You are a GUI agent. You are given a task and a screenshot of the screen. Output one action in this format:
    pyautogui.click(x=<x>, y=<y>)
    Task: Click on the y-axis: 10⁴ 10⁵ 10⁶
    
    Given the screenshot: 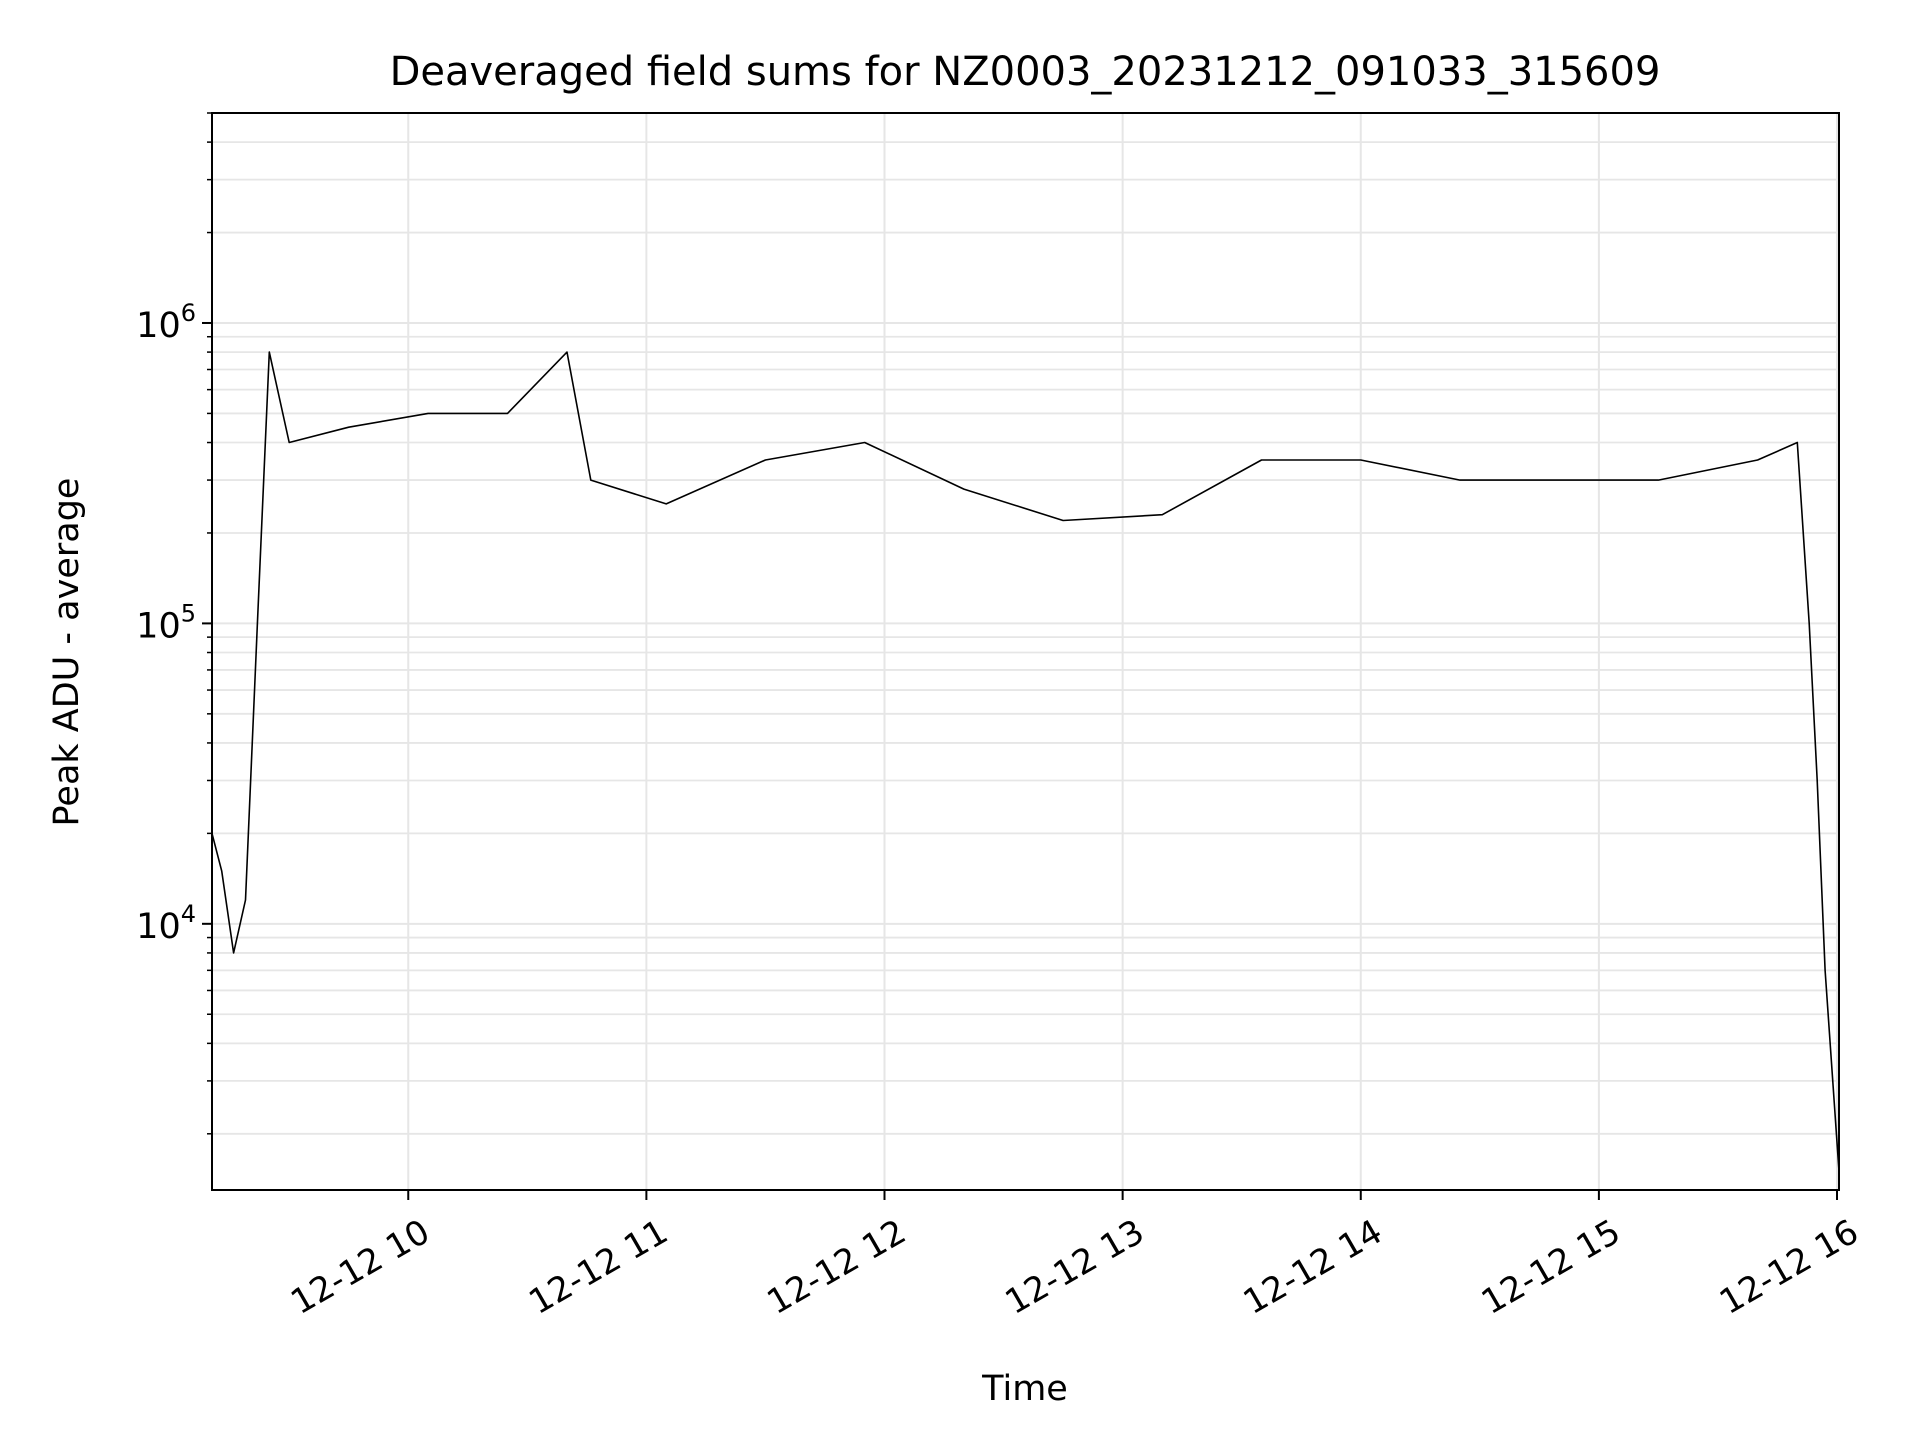 What is the action you would take?
    pyautogui.click(x=174, y=623)
    